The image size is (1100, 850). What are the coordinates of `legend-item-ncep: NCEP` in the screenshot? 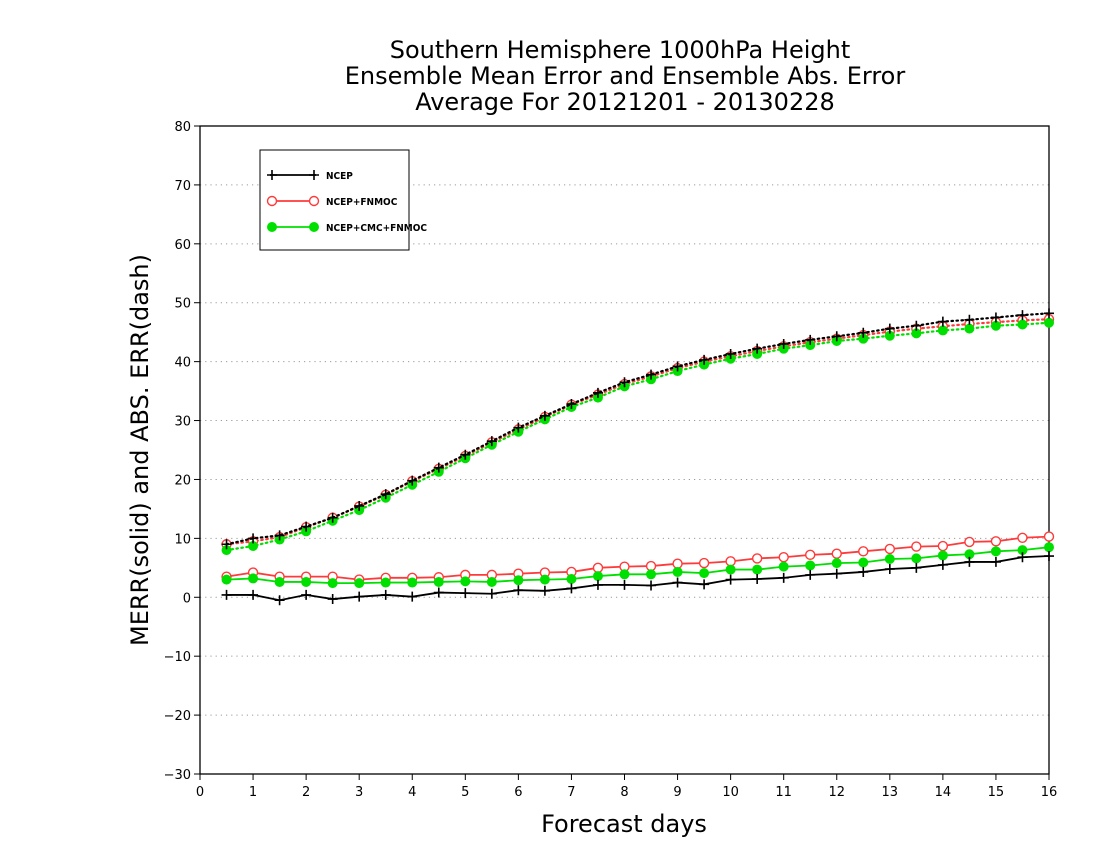 It's located at (310, 176).